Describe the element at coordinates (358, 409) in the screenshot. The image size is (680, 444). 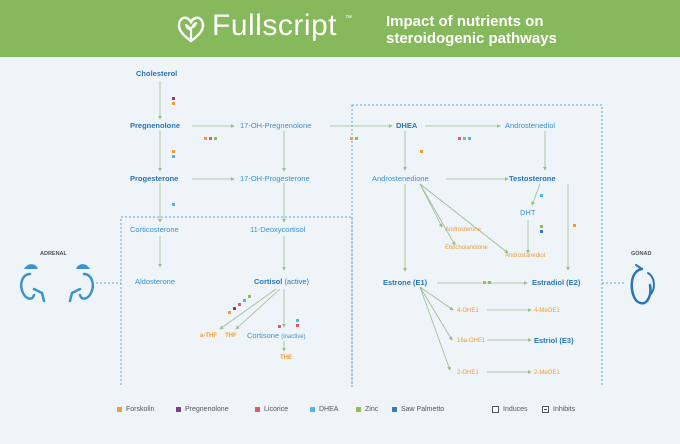
I see `zinc-swatch-icon` at that location.